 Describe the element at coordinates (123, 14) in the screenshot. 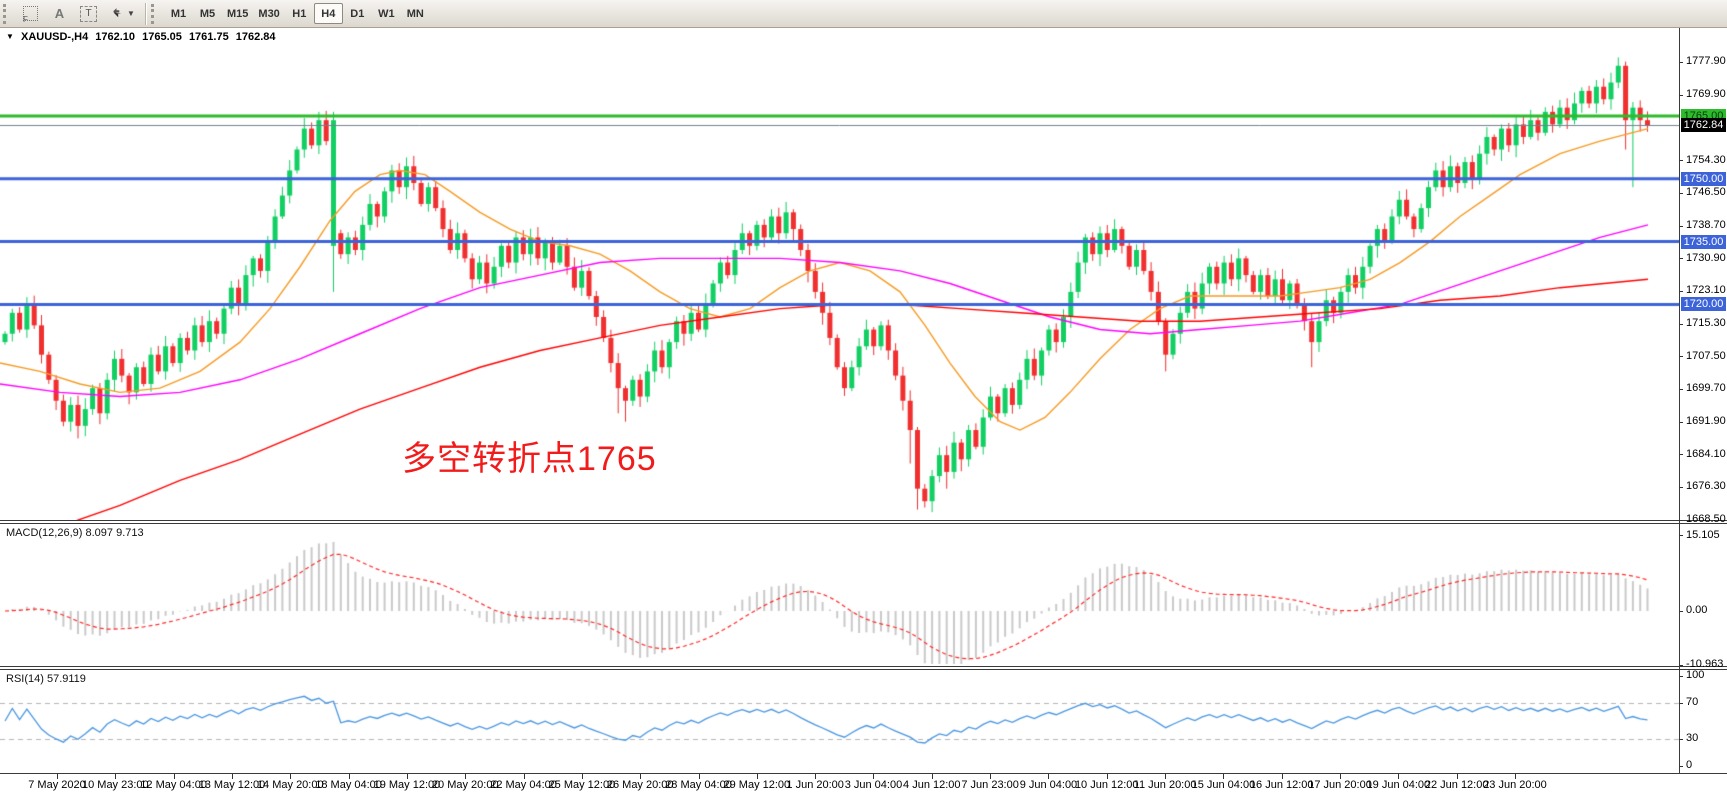

I see `arrow-style-button: ▼` at that location.